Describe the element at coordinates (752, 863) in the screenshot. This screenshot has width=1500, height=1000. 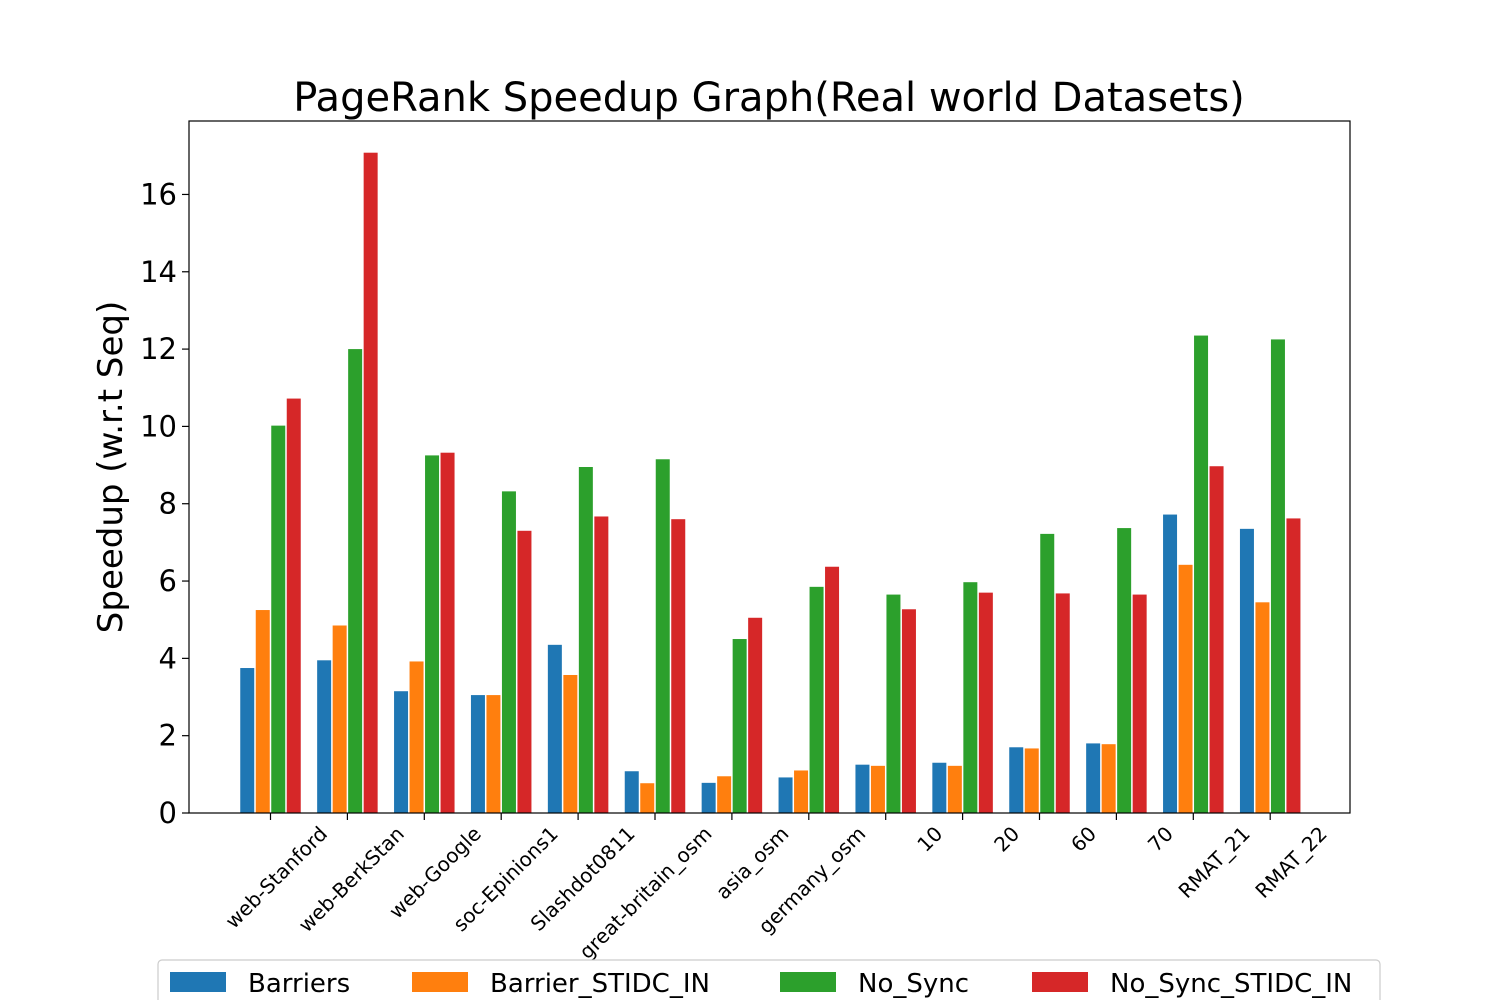
I see `x-tick-label: asia_osm` at that location.